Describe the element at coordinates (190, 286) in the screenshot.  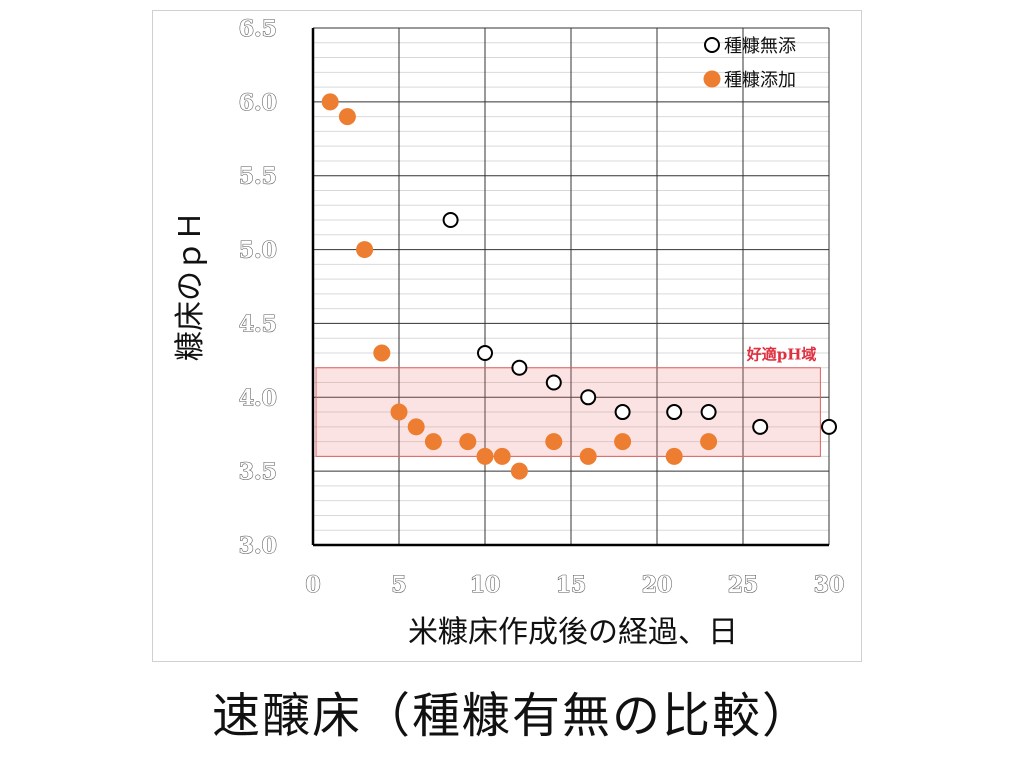
I see `y-axis-label: 糠床のｐＨ` at that location.